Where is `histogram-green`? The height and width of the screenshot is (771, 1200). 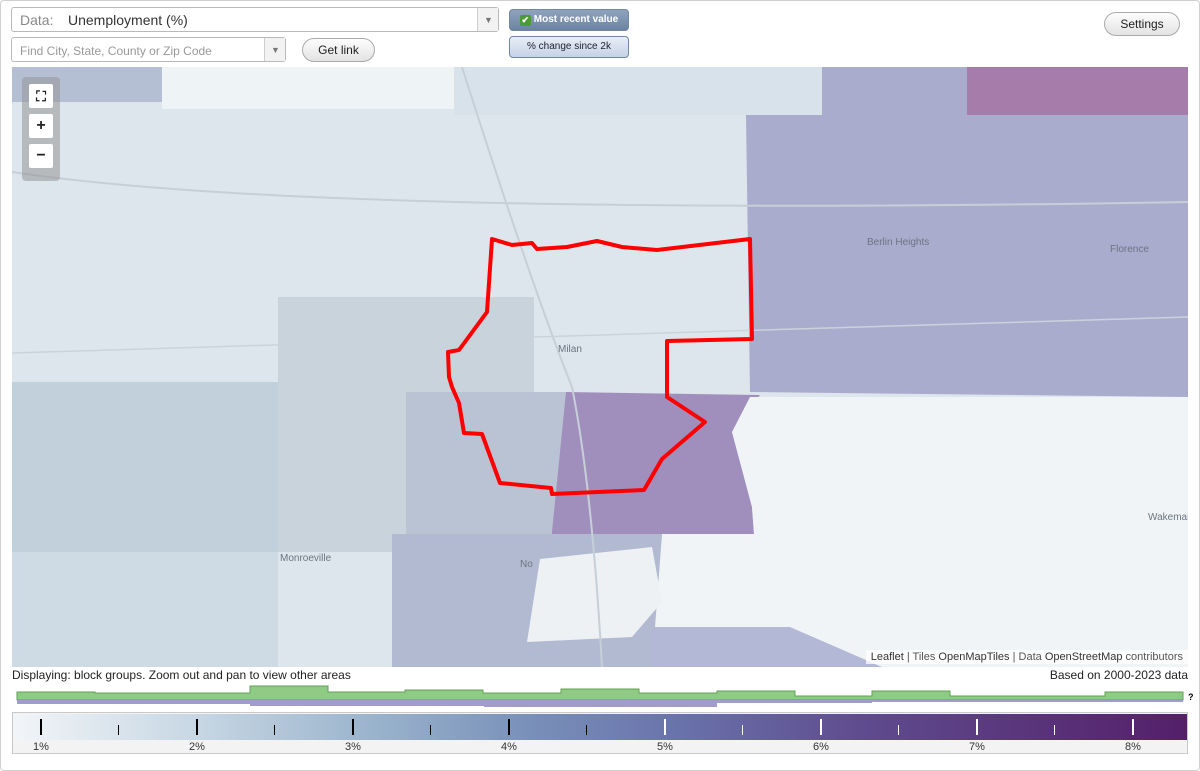
histogram-green is located at coordinates (600, 693).